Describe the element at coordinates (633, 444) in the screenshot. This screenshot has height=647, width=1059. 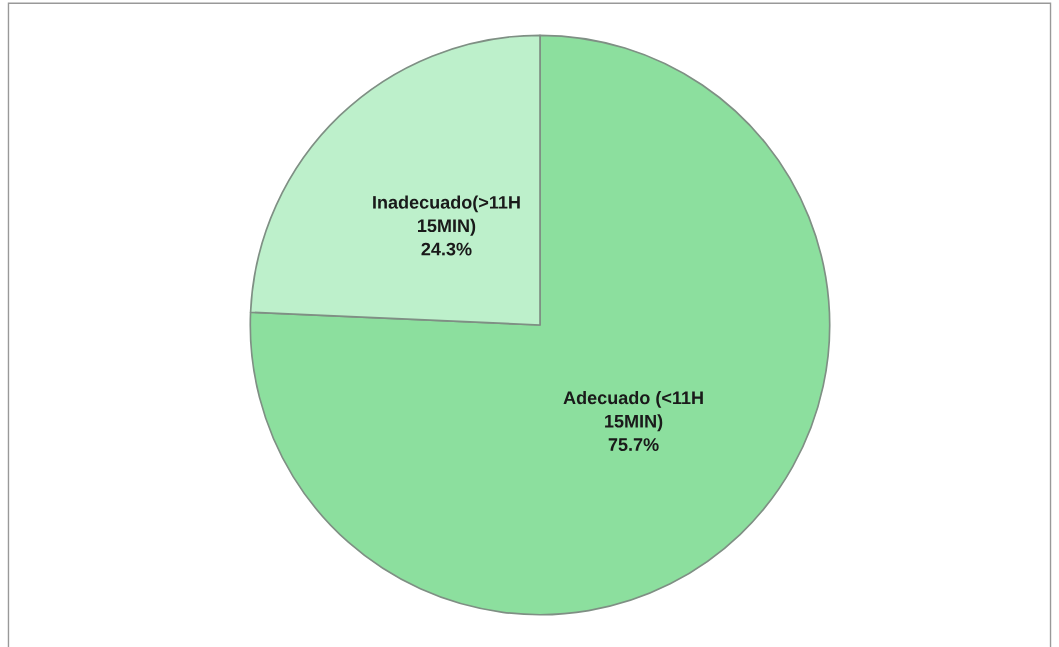
I see `data-label: 75.7%` at that location.